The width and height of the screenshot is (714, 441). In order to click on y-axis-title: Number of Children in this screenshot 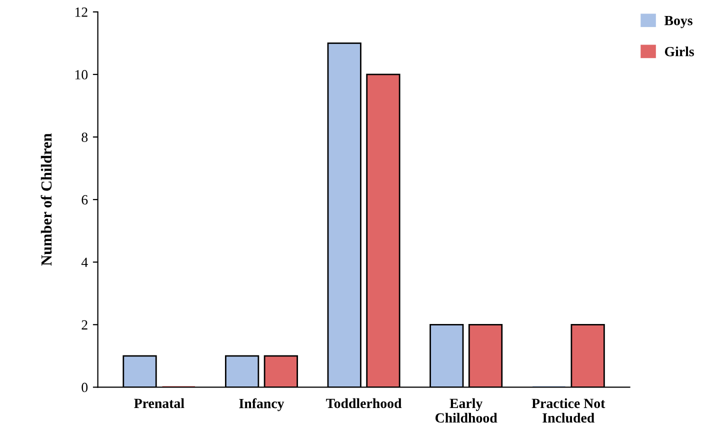, I will do `click(46, 199)`.